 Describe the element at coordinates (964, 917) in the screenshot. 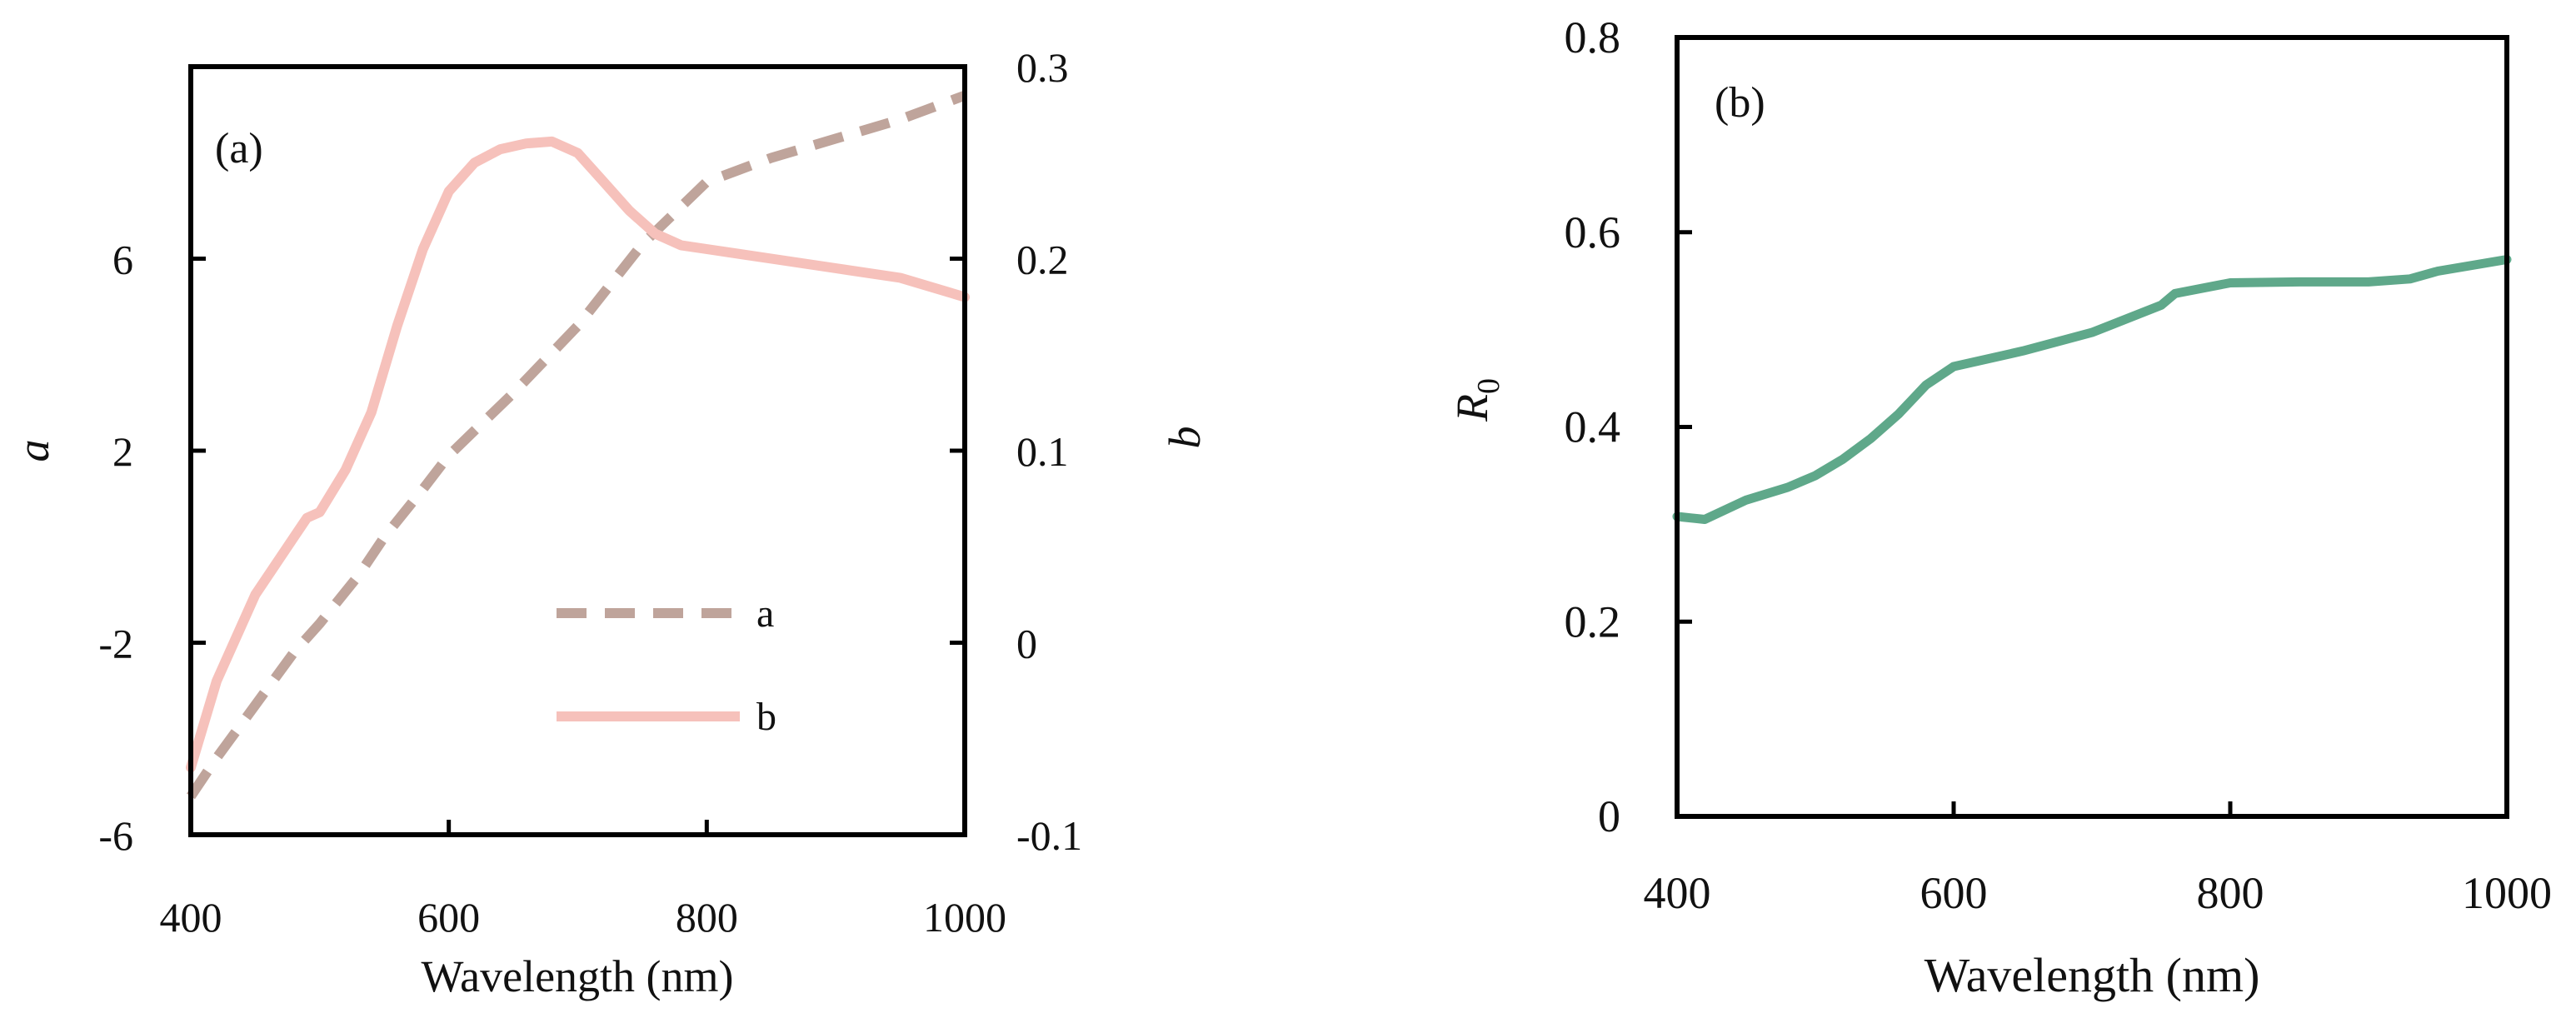

I see `x-tick-label-a: 1000` at that location.